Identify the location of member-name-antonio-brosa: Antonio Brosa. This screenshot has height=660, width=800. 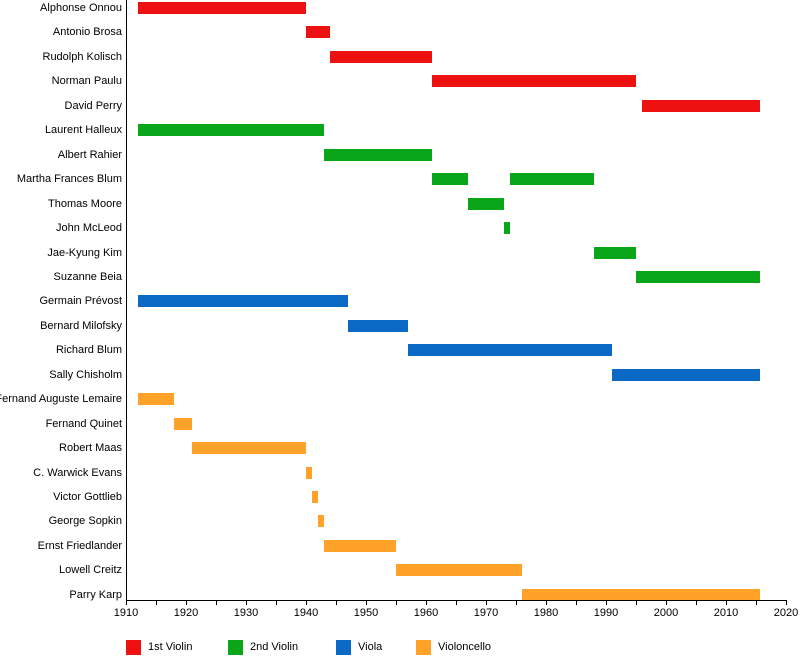
(87, 32).